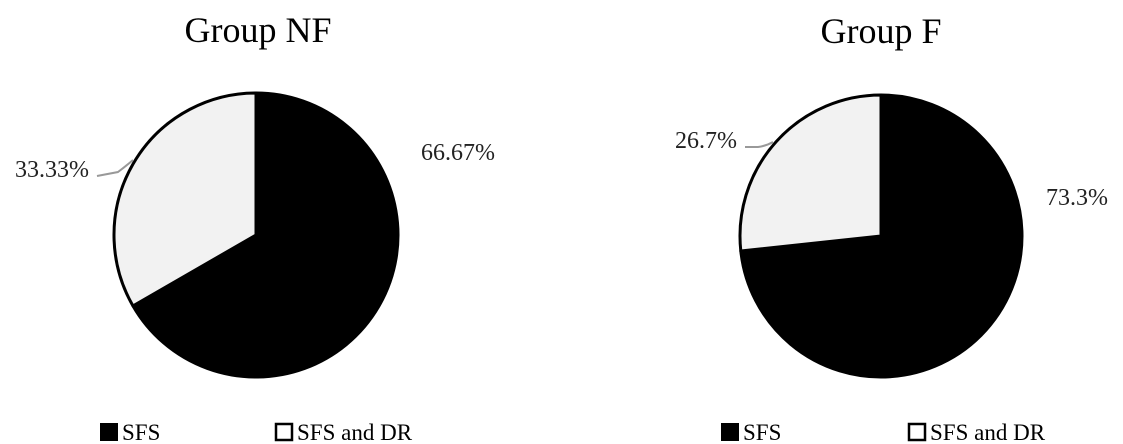  What do you see at coordinates (706, 141) in the screenshot?
I see `data-label-sfs-and-dr: 26.7%` at bounding box center [706, 141].